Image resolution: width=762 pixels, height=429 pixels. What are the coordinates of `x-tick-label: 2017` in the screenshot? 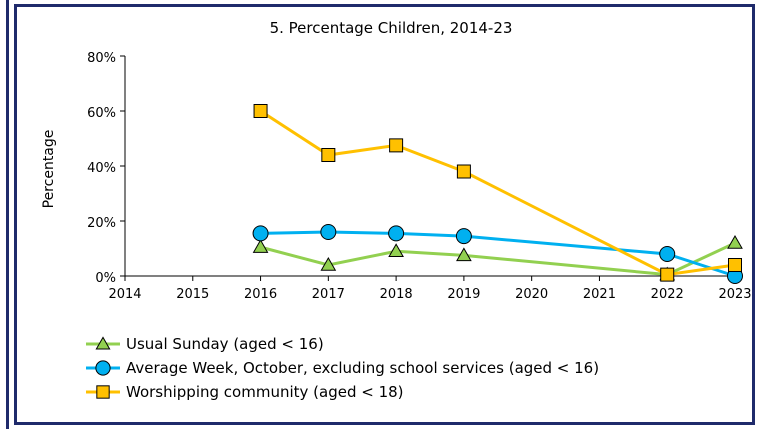 It's located at (328, 294).